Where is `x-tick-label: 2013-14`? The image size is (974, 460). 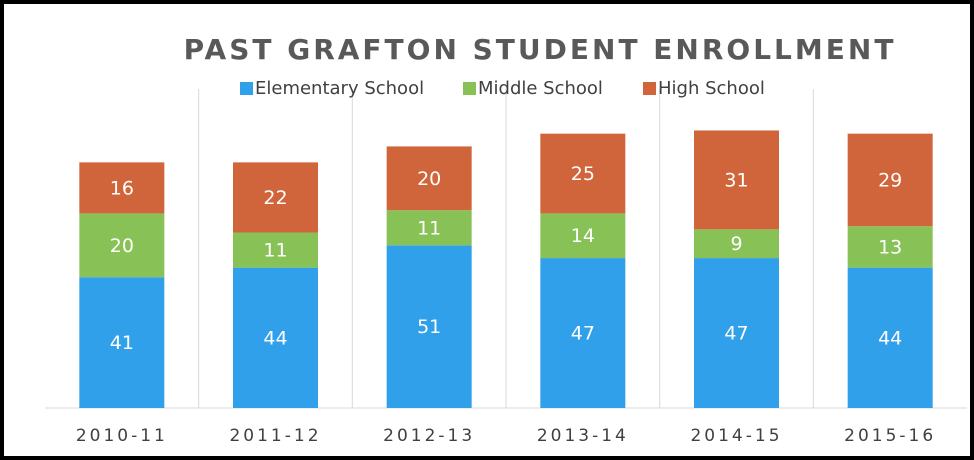
x-tick-label: 2013-14 is located at coordinates (583, 436).